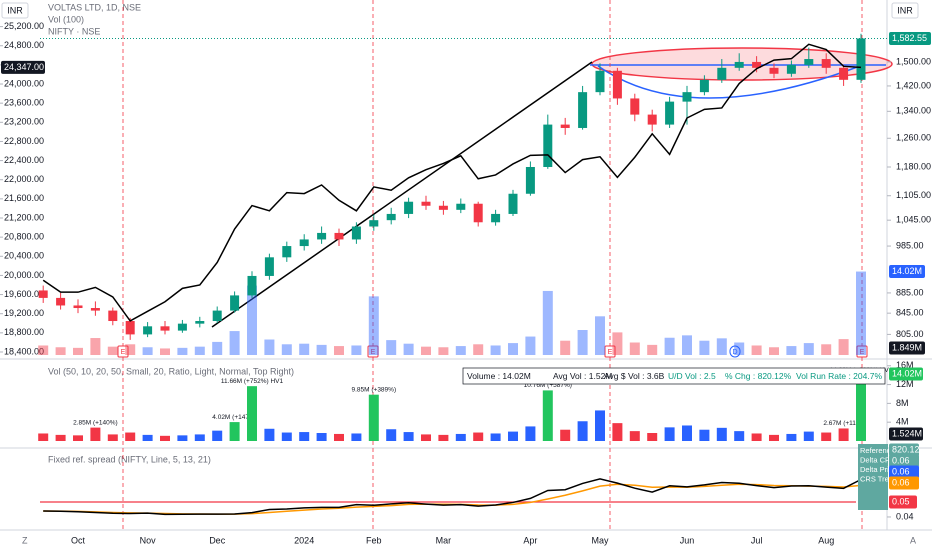 The image size is (932, 550). Describe the element at coordinates (903, 502) in the screenshot. I see `reference-label-box` at that location.